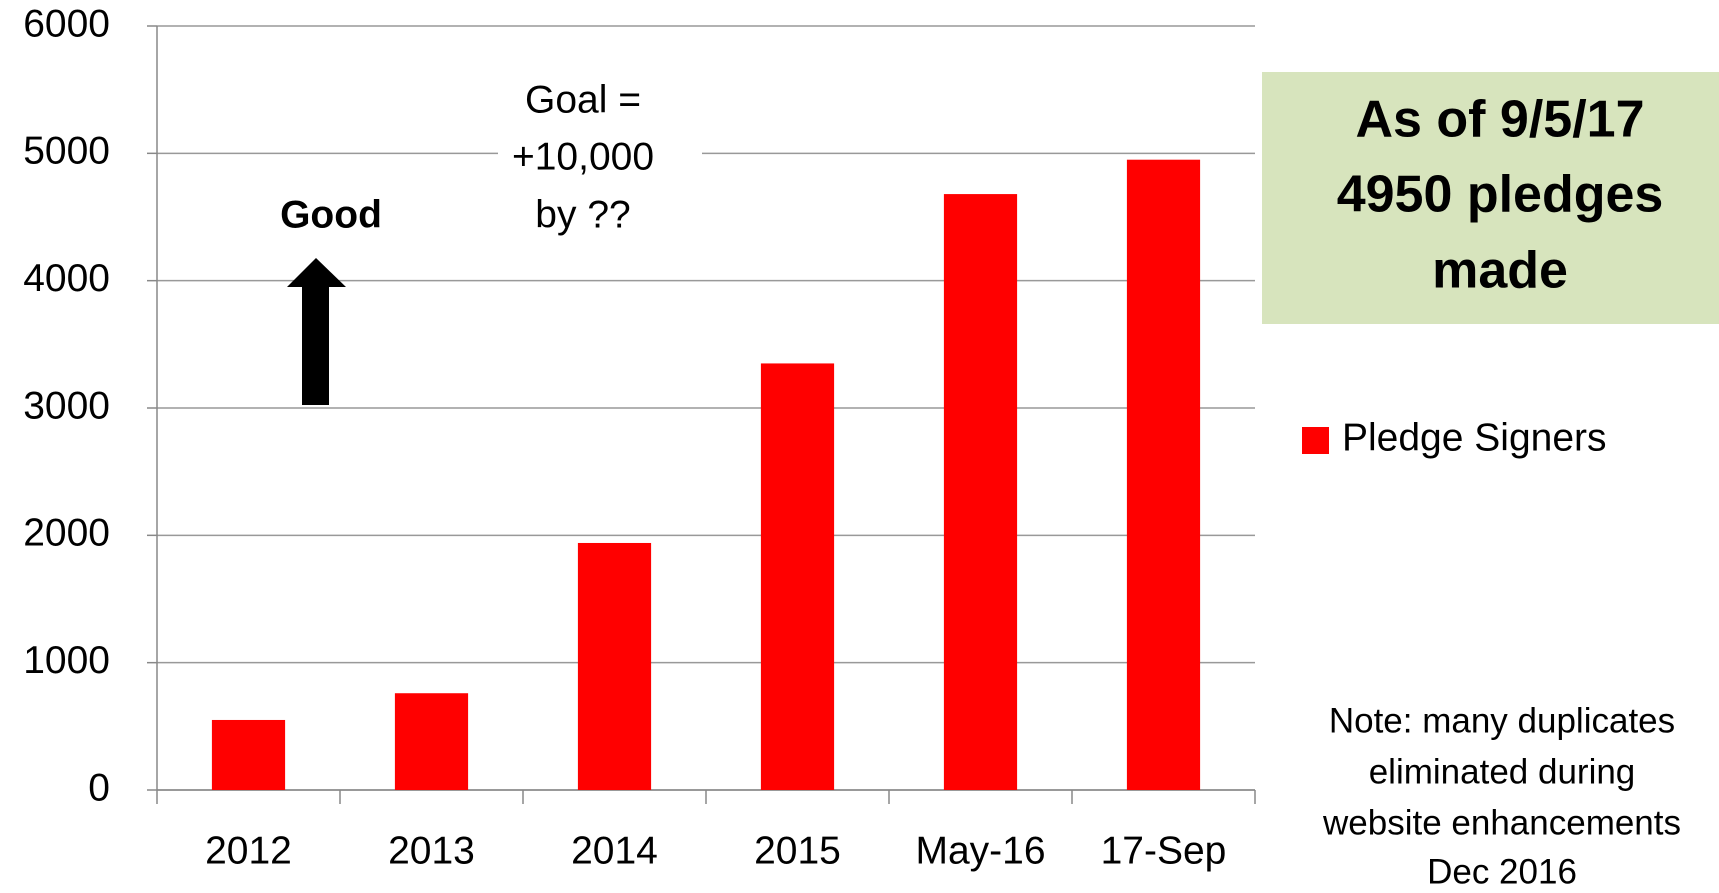 The height and width of the screenshot is (893, 1719). I want to click on goal-background, so click(600, 154).